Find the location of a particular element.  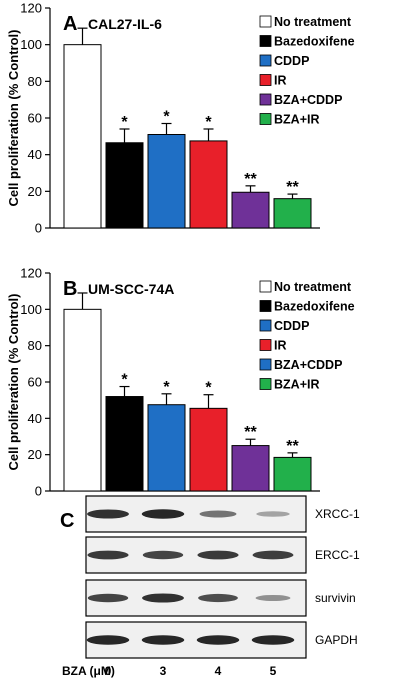

dose-label-2: 3 is located at coordinates (163, 671).